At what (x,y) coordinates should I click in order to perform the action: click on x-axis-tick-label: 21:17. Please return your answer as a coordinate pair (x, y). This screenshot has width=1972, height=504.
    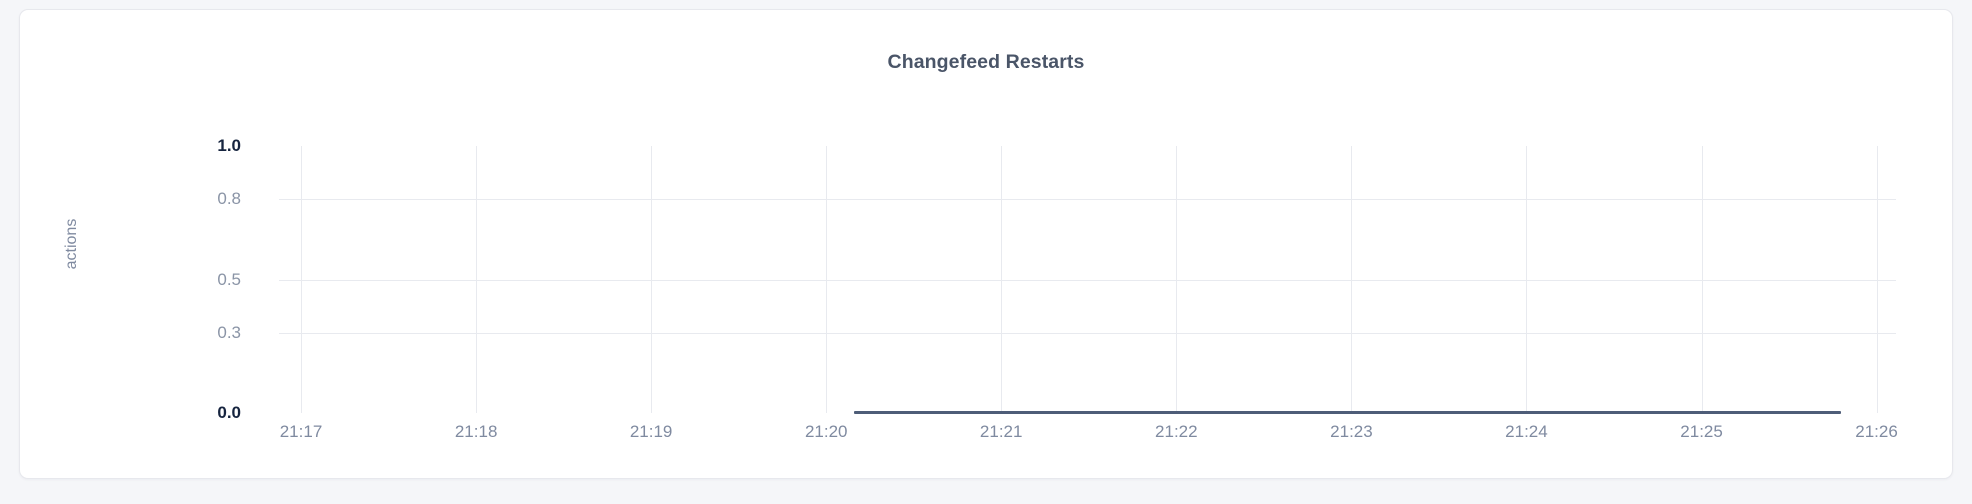
    Looking at the image, I should click on (301, 431).